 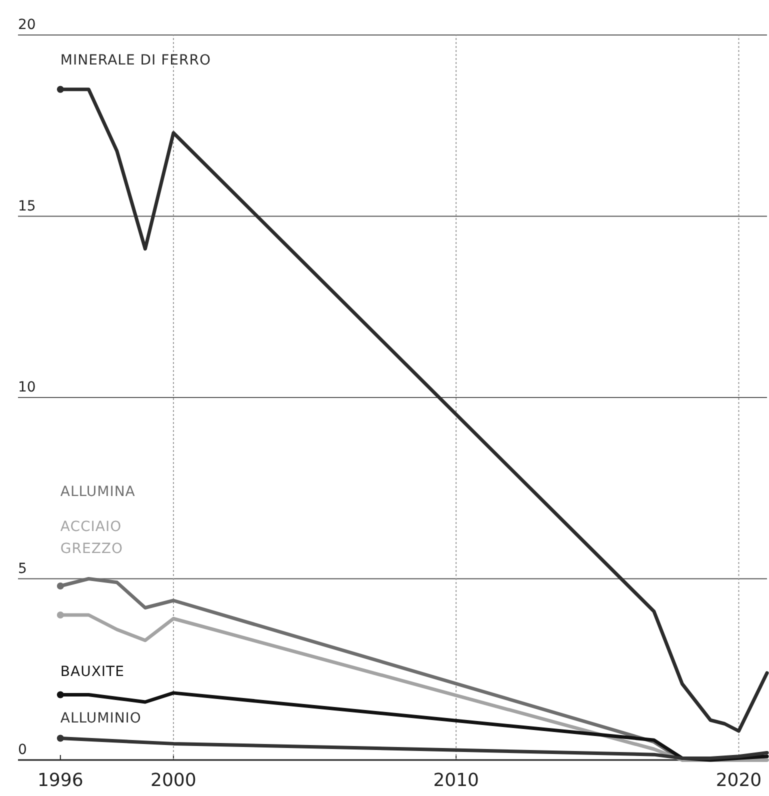 I want to click on y-tick-label: 15, so click(x=27, y=206).